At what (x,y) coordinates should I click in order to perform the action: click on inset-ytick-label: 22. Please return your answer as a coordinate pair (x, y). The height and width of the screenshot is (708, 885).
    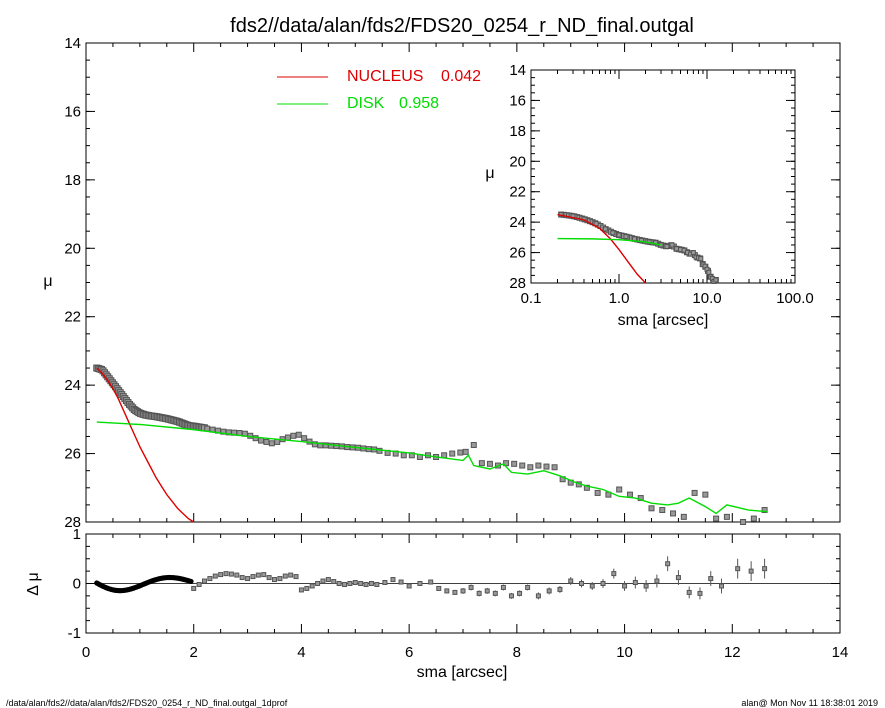
    Looking at the image, I should click on (517, 192).